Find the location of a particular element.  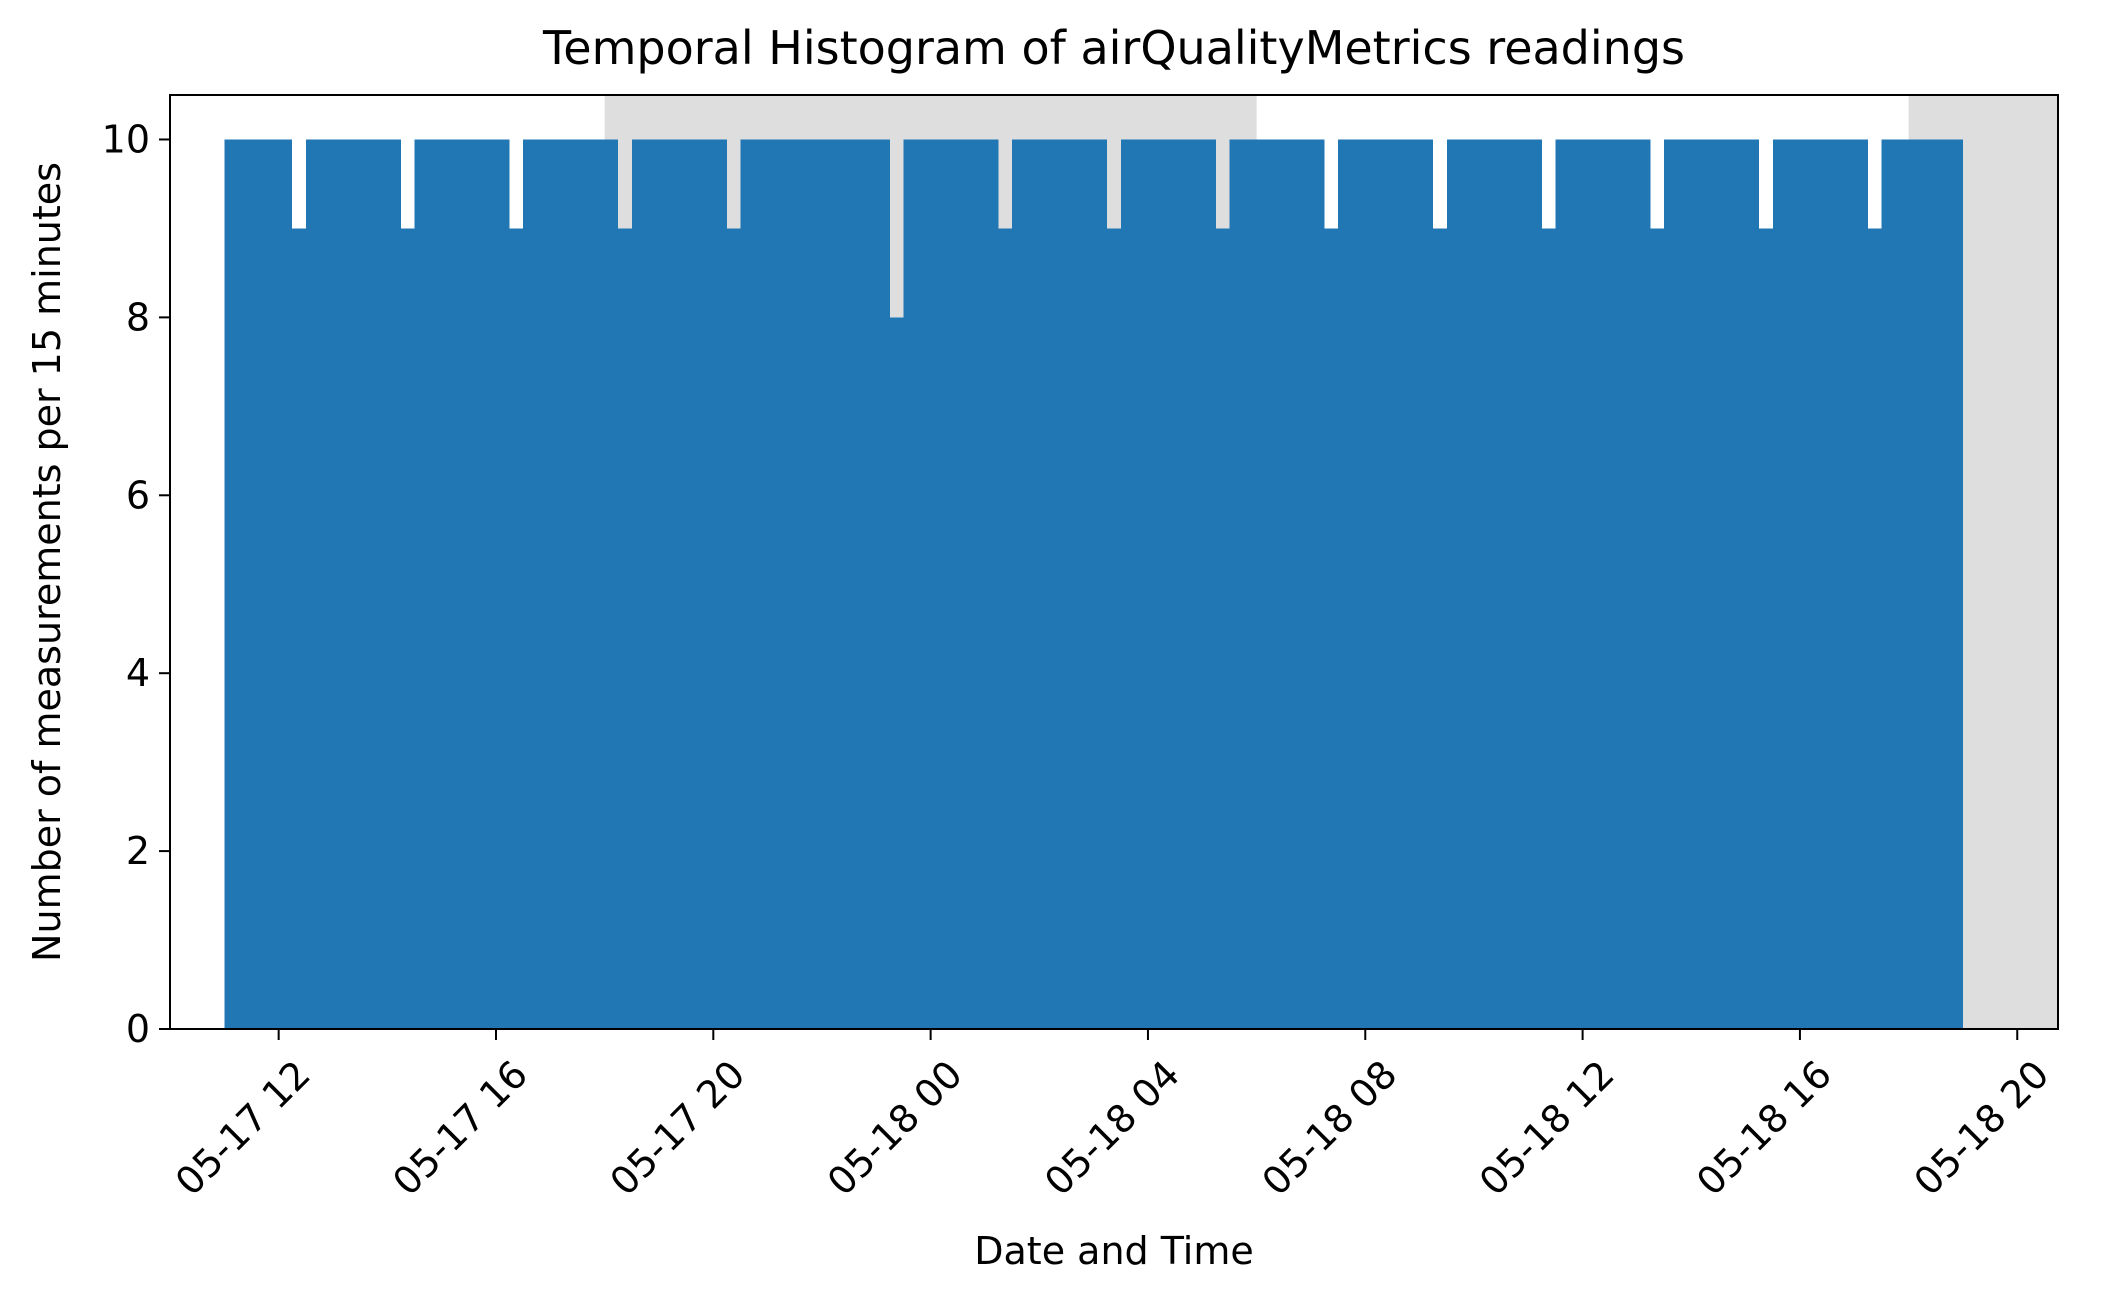

y-tick-label: 10 is located at coordinates (126, 139).